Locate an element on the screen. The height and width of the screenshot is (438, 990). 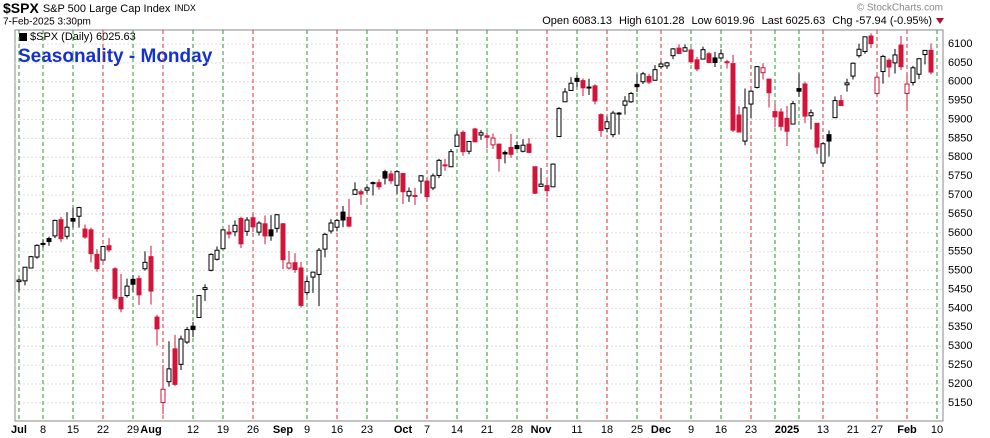
x-tick-label: 21 is located at coordinates (487, 430).